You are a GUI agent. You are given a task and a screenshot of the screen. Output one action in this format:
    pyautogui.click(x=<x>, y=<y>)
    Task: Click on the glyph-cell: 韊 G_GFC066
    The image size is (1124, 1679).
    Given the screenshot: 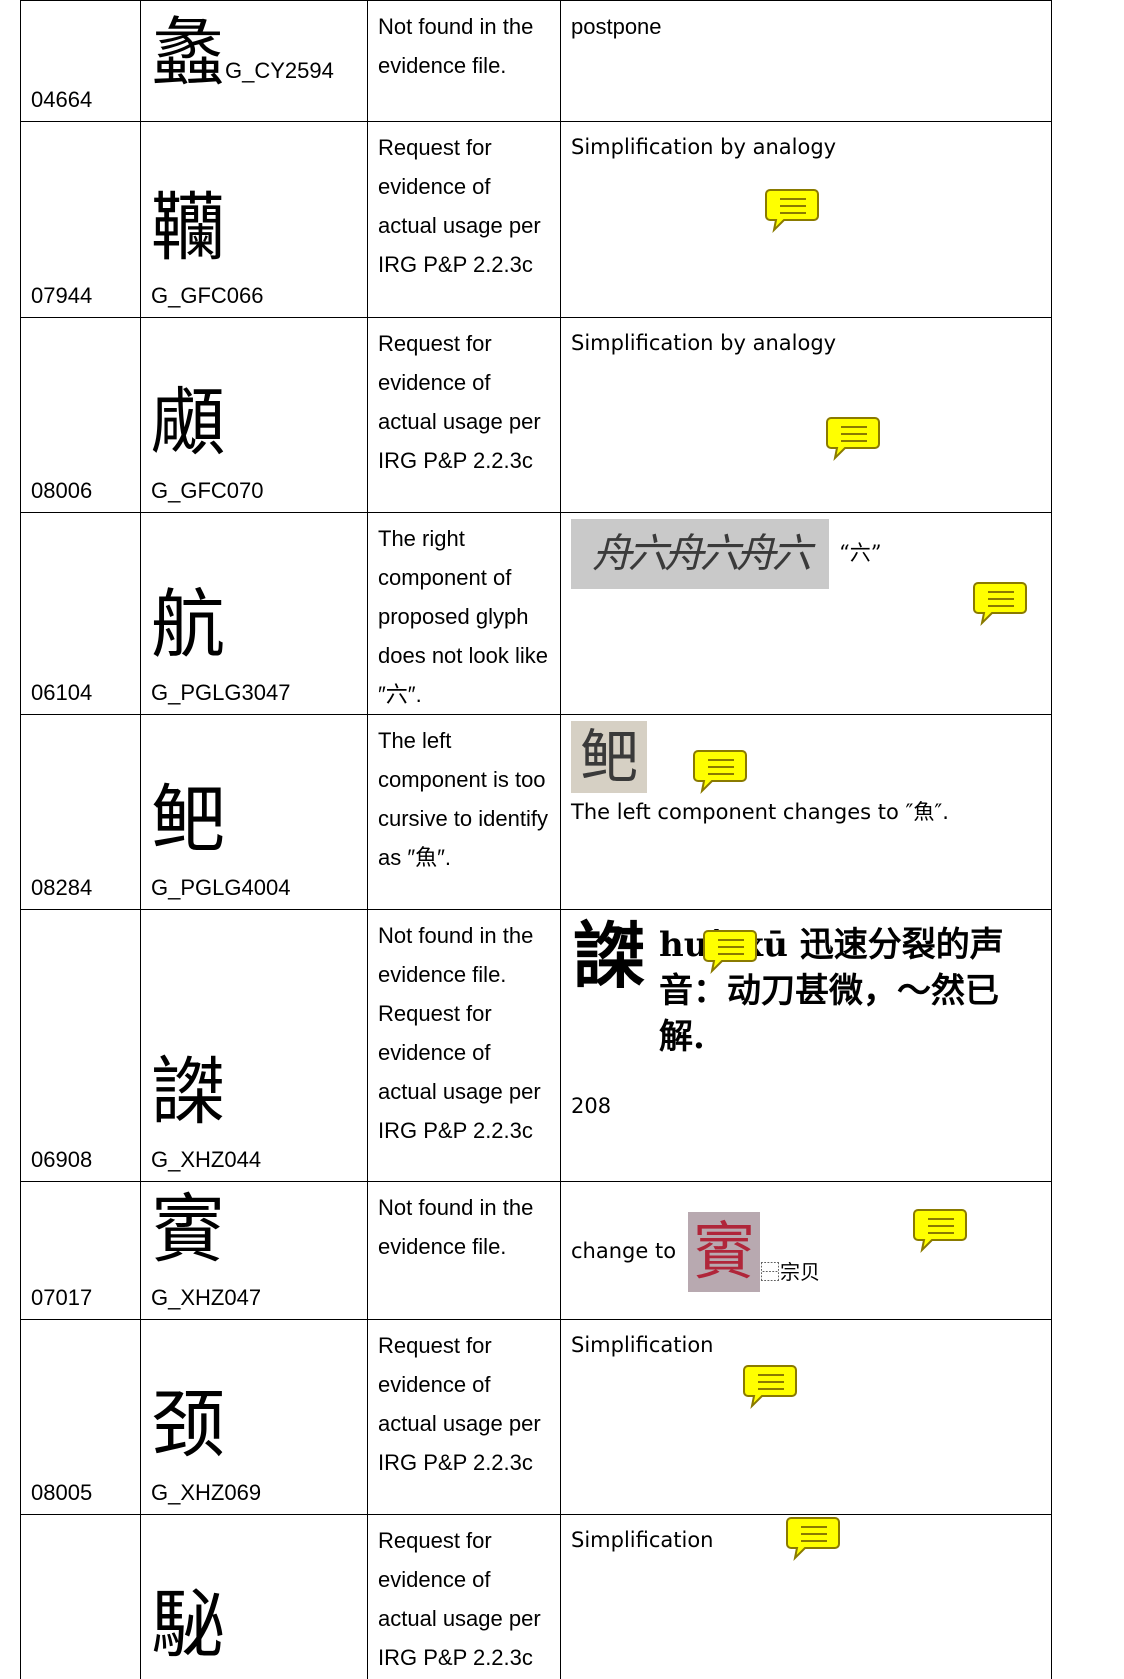 What is the action you would take?
    pyautogui.click(x=254, y=219)
    